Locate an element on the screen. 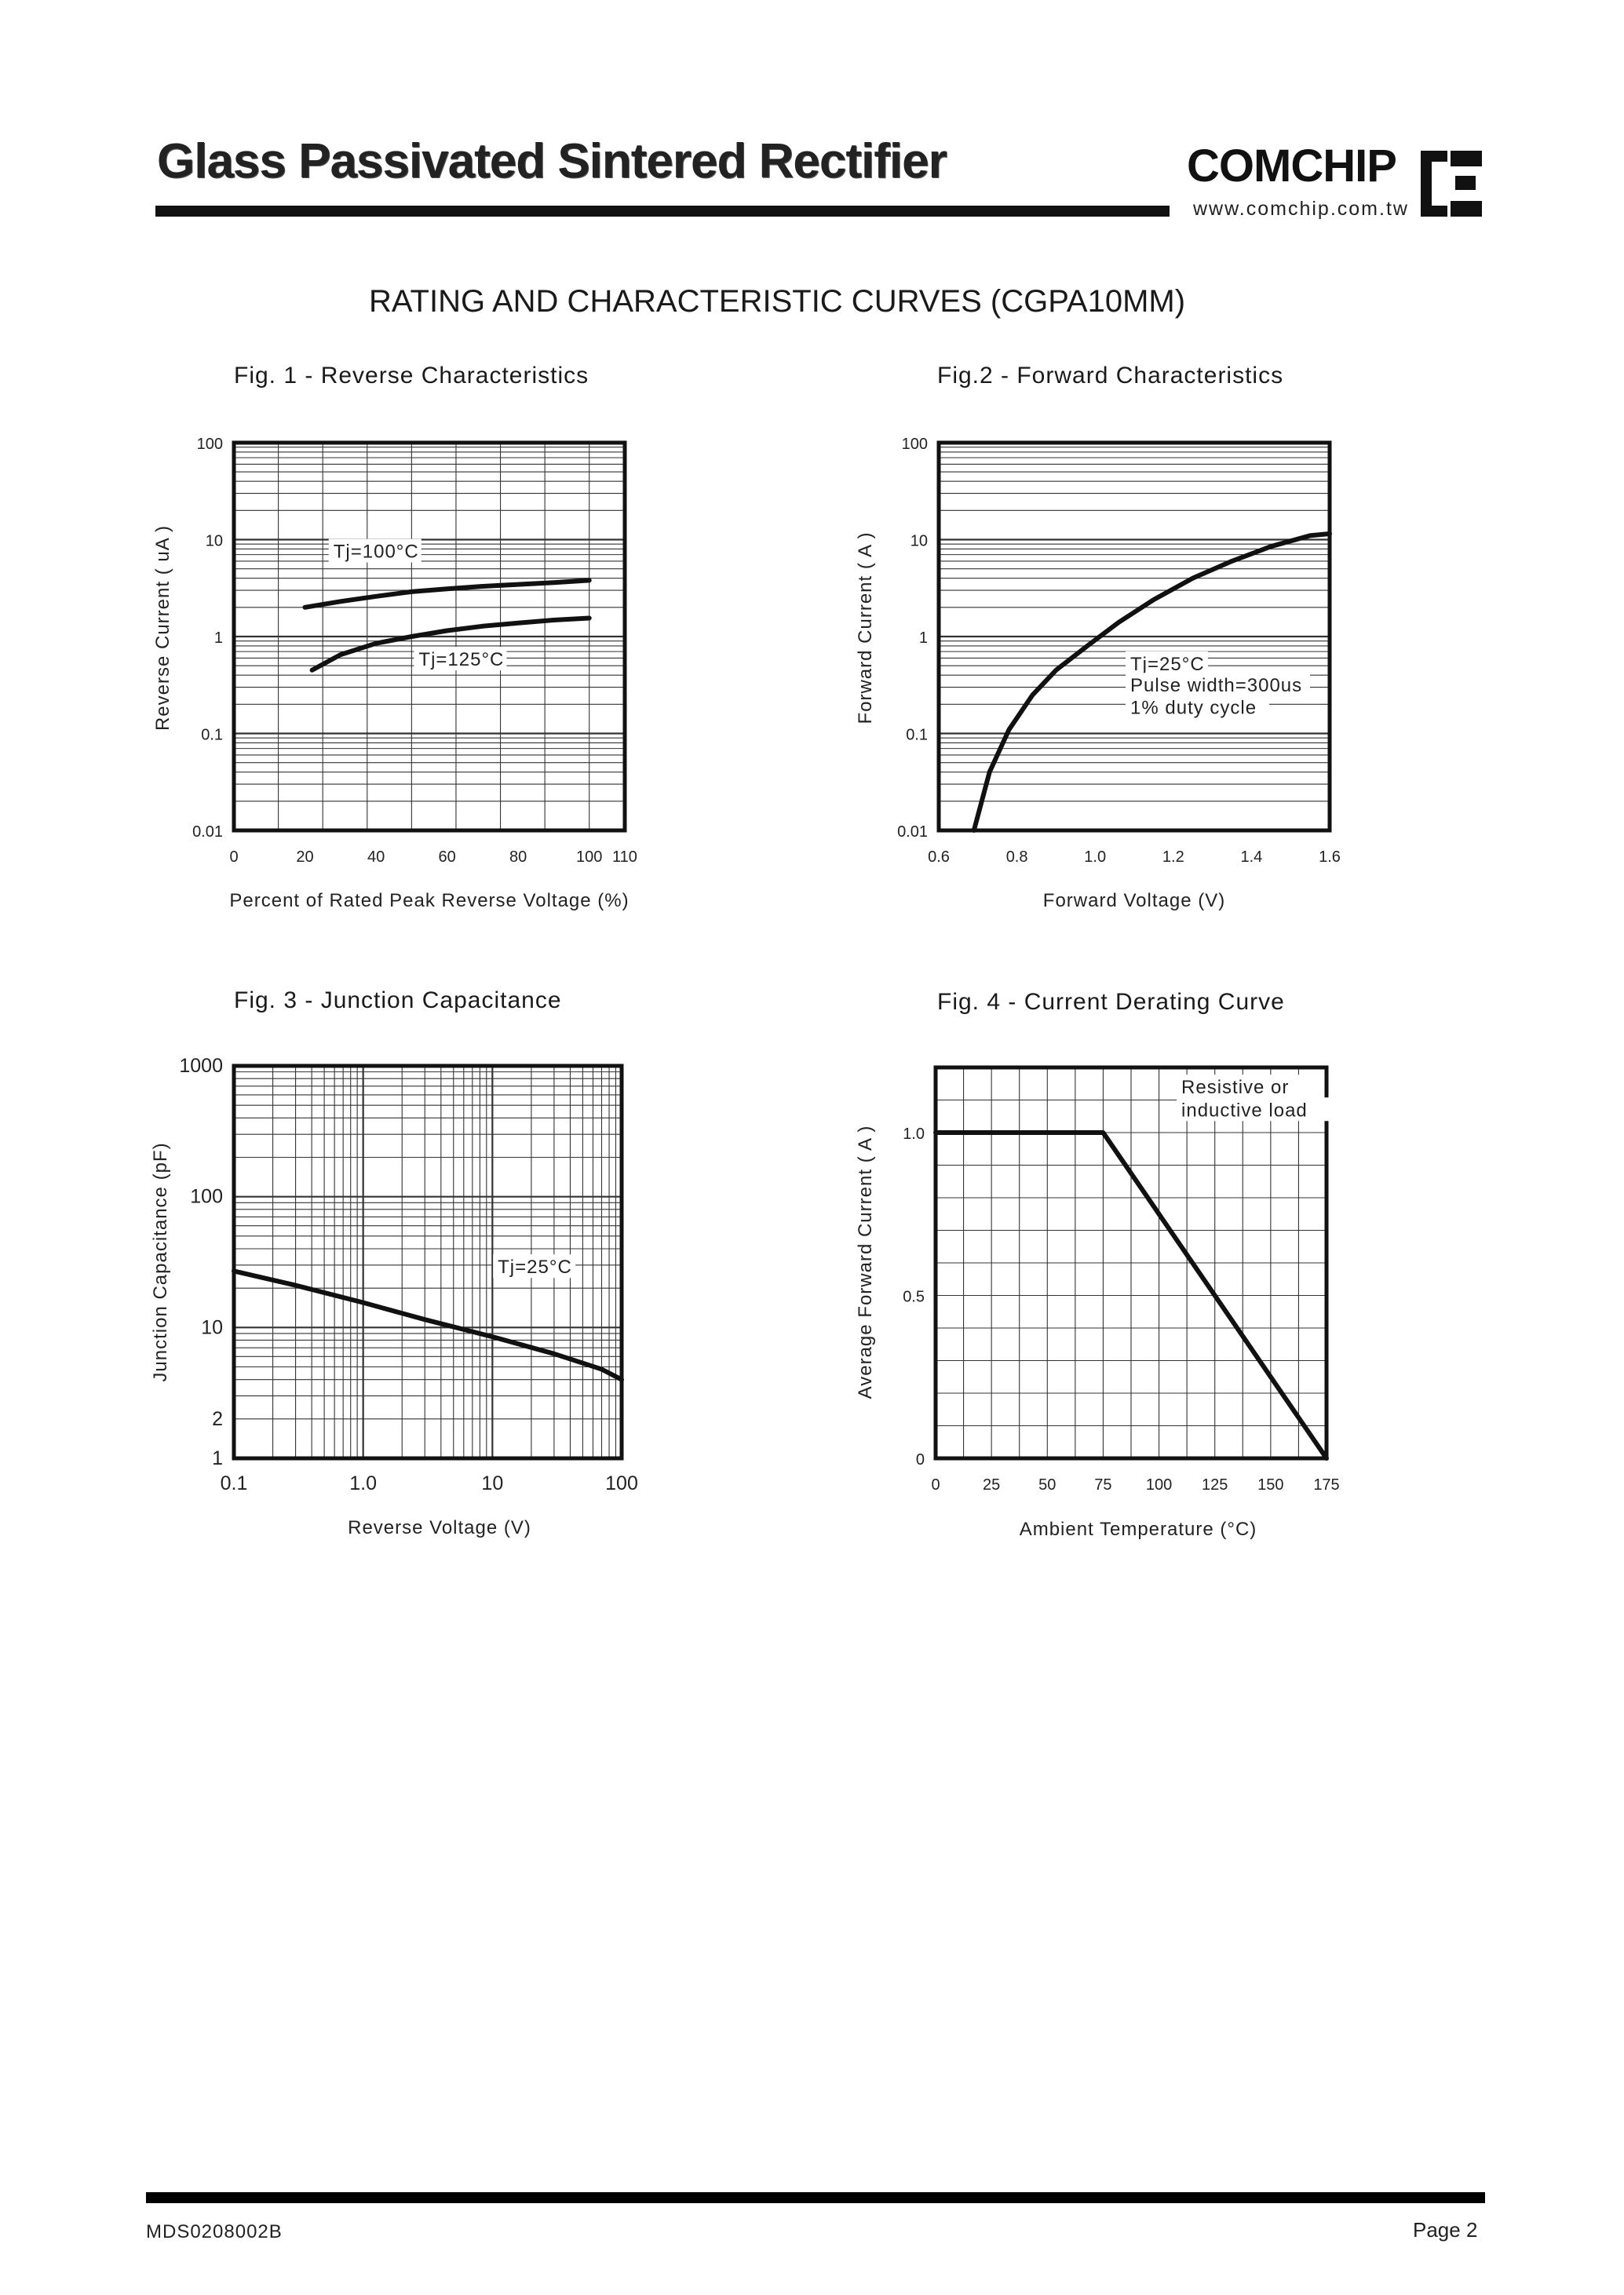 This screenshot has width=1624, height=2295. fig4-x-tick-label: 150 is located at coordinates (1270, 1485).